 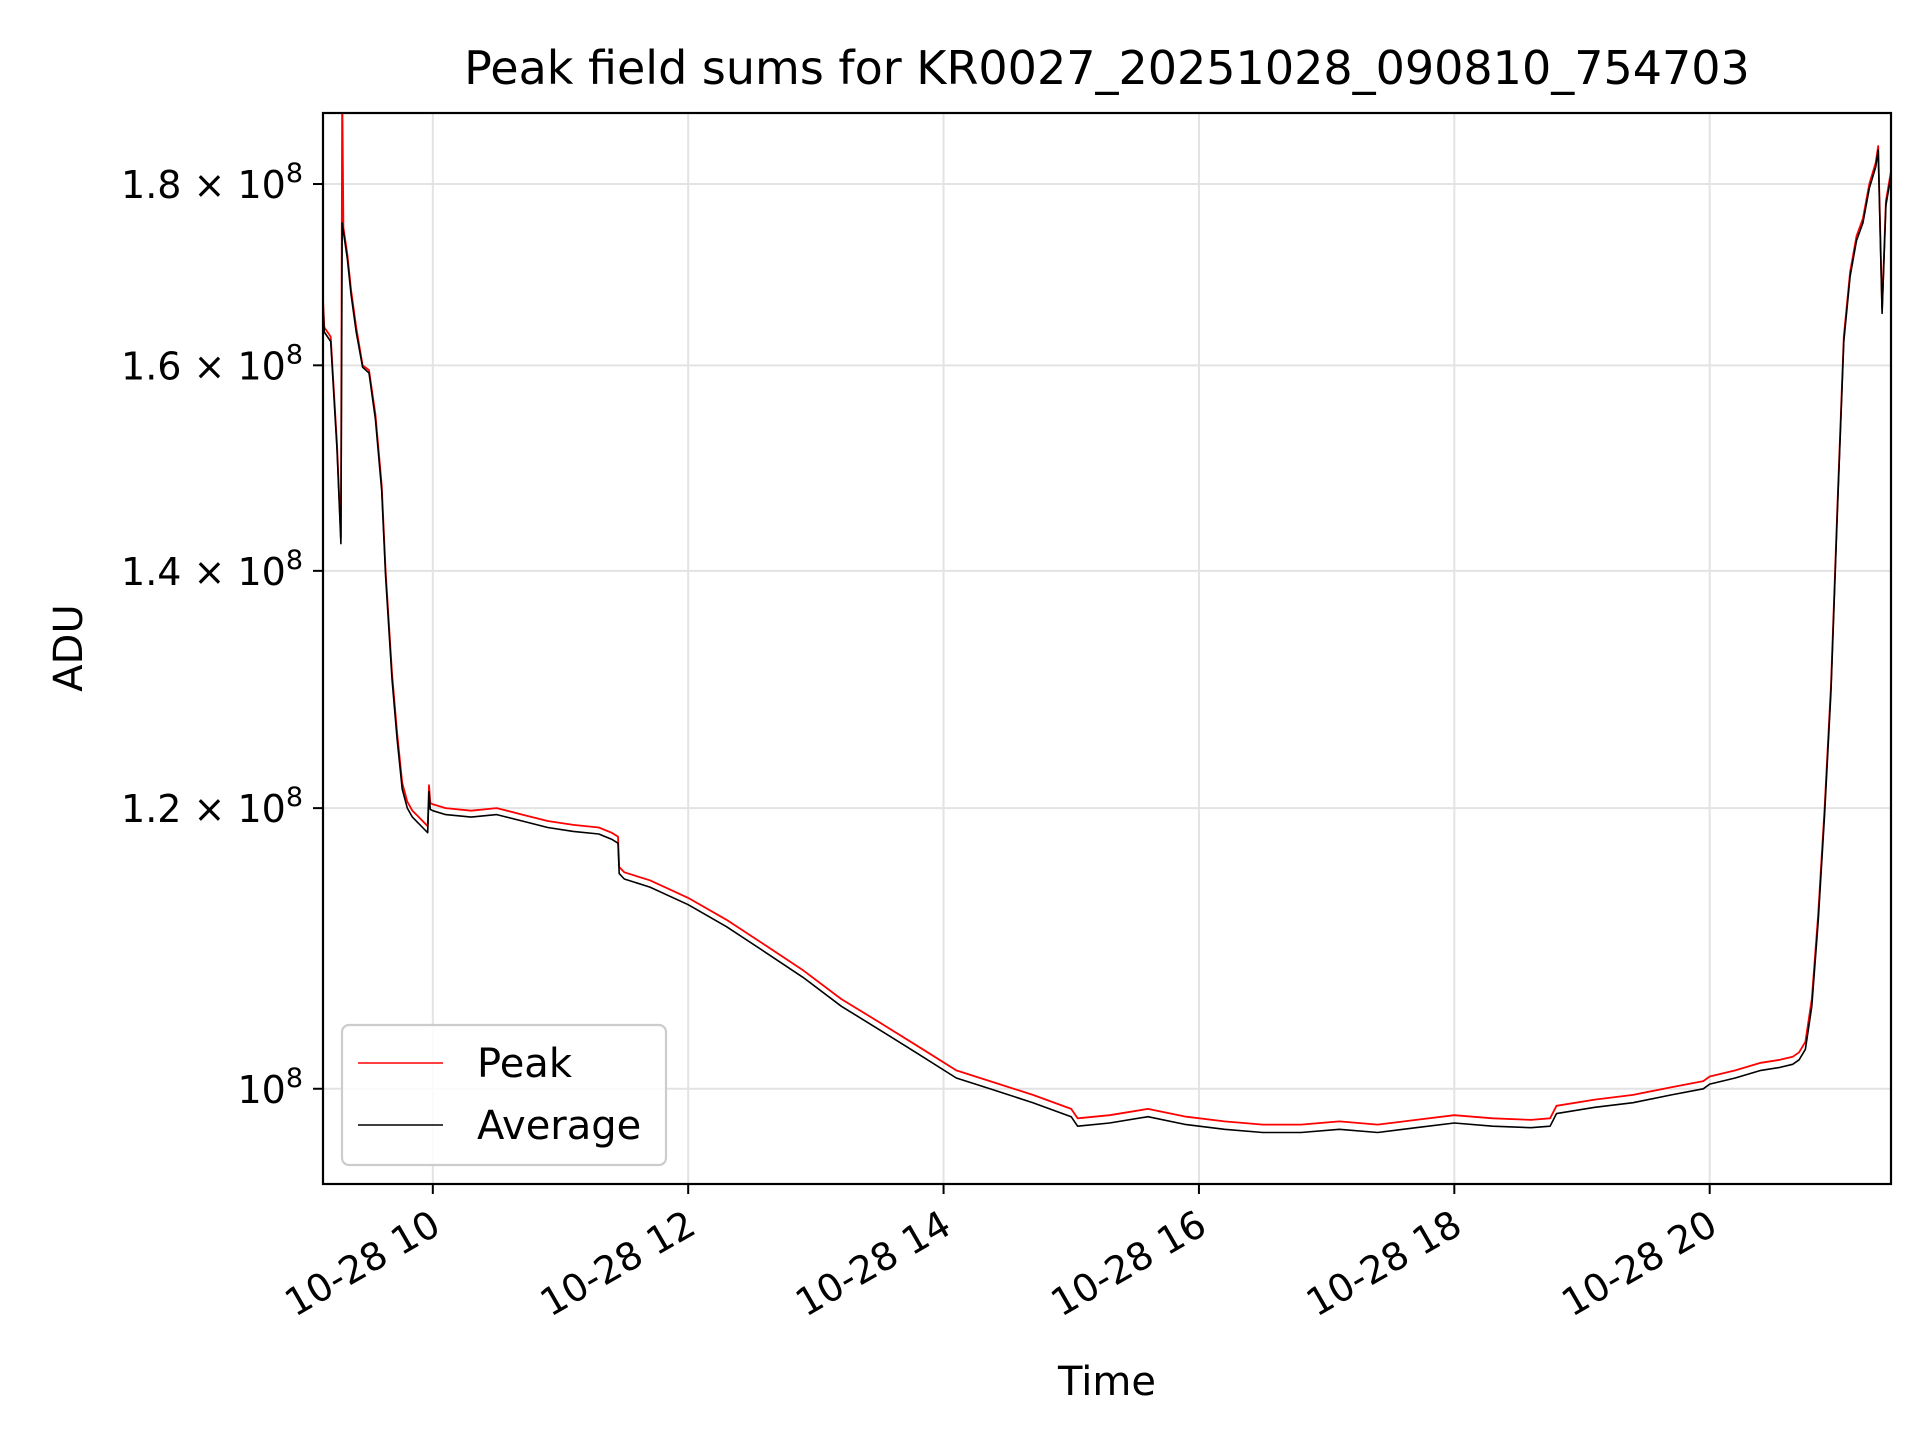 I want to click on legend-label-peak: Peak, so click(x=525, y=1064).